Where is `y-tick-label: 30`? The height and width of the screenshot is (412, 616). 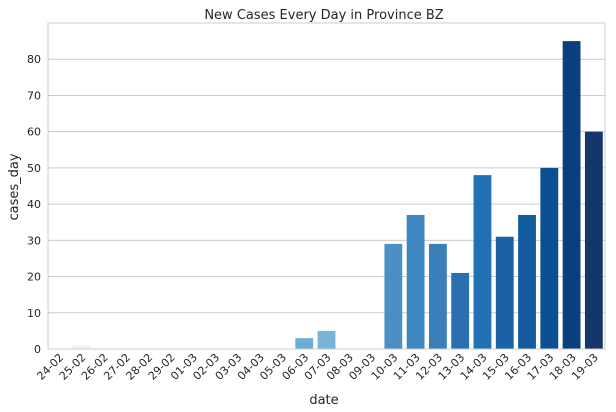
y-tick-label: 30 is located at coordinates (34, 240).